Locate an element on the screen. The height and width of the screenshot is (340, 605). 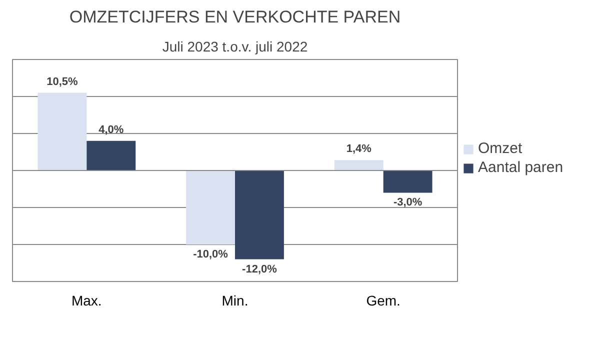
x-tick-label: Gem. is located at coordinates (383, 300).